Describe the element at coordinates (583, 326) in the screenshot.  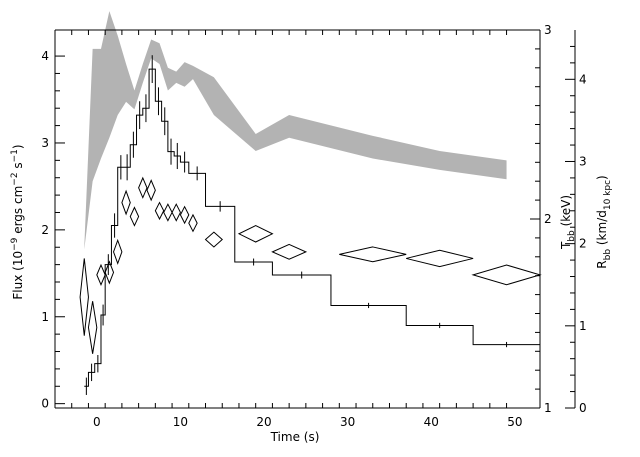
I see `right-outer-y-tick-label: 1` at that location.